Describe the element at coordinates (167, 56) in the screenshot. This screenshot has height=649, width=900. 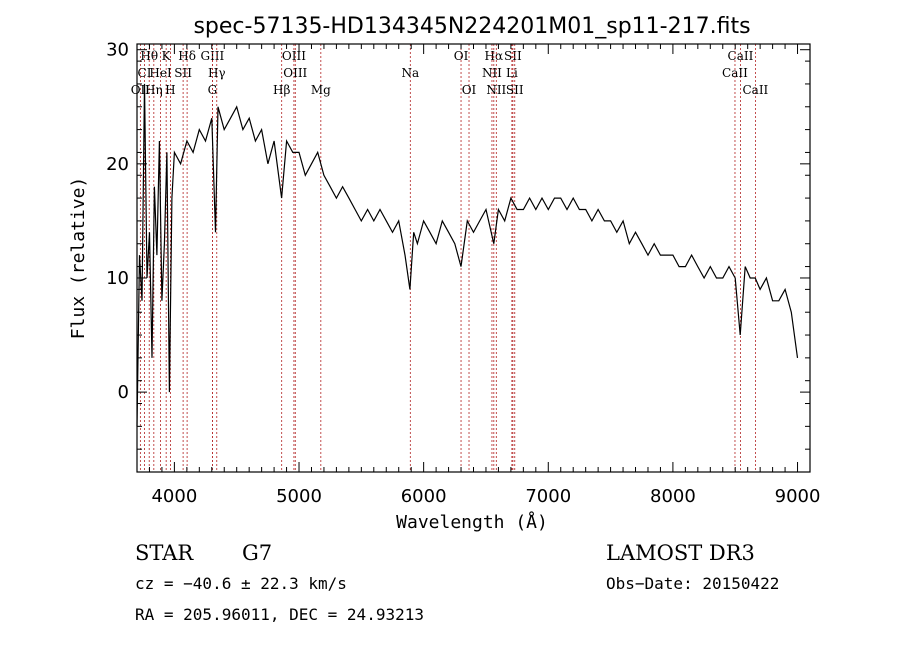
I see `line-marker-label: K` at that location.